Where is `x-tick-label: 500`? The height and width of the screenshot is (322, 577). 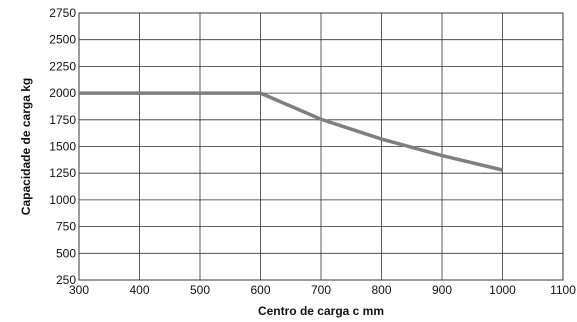
x-tick-label: 500 is located at coordinates (200, 290).